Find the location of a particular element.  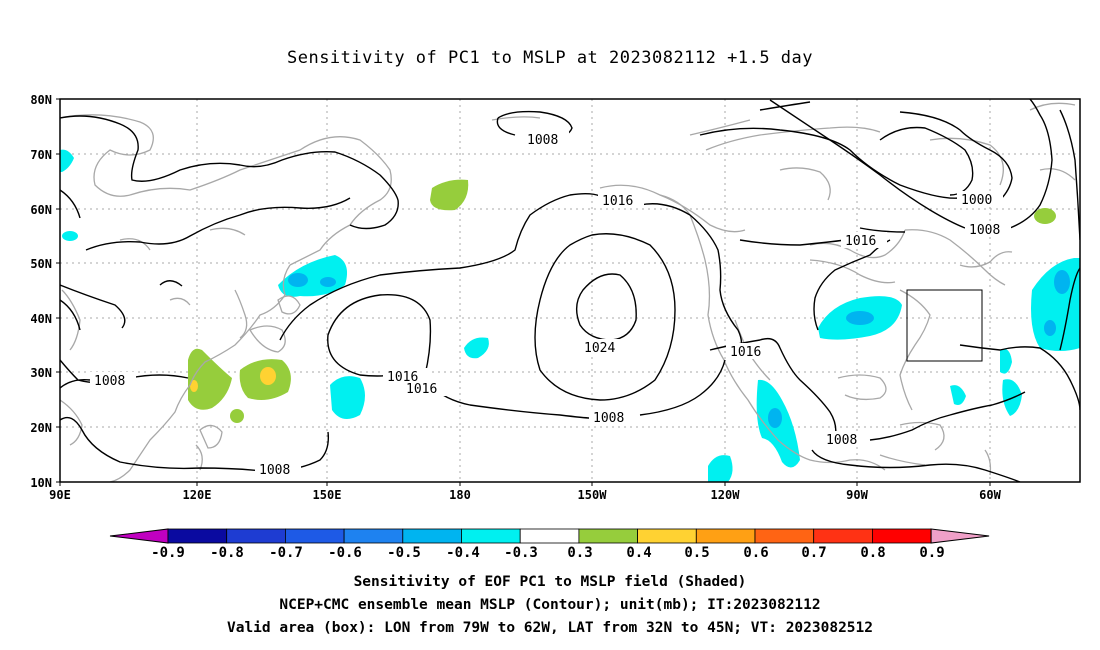

lat-label: 50N is located at coordinates (41, 264).